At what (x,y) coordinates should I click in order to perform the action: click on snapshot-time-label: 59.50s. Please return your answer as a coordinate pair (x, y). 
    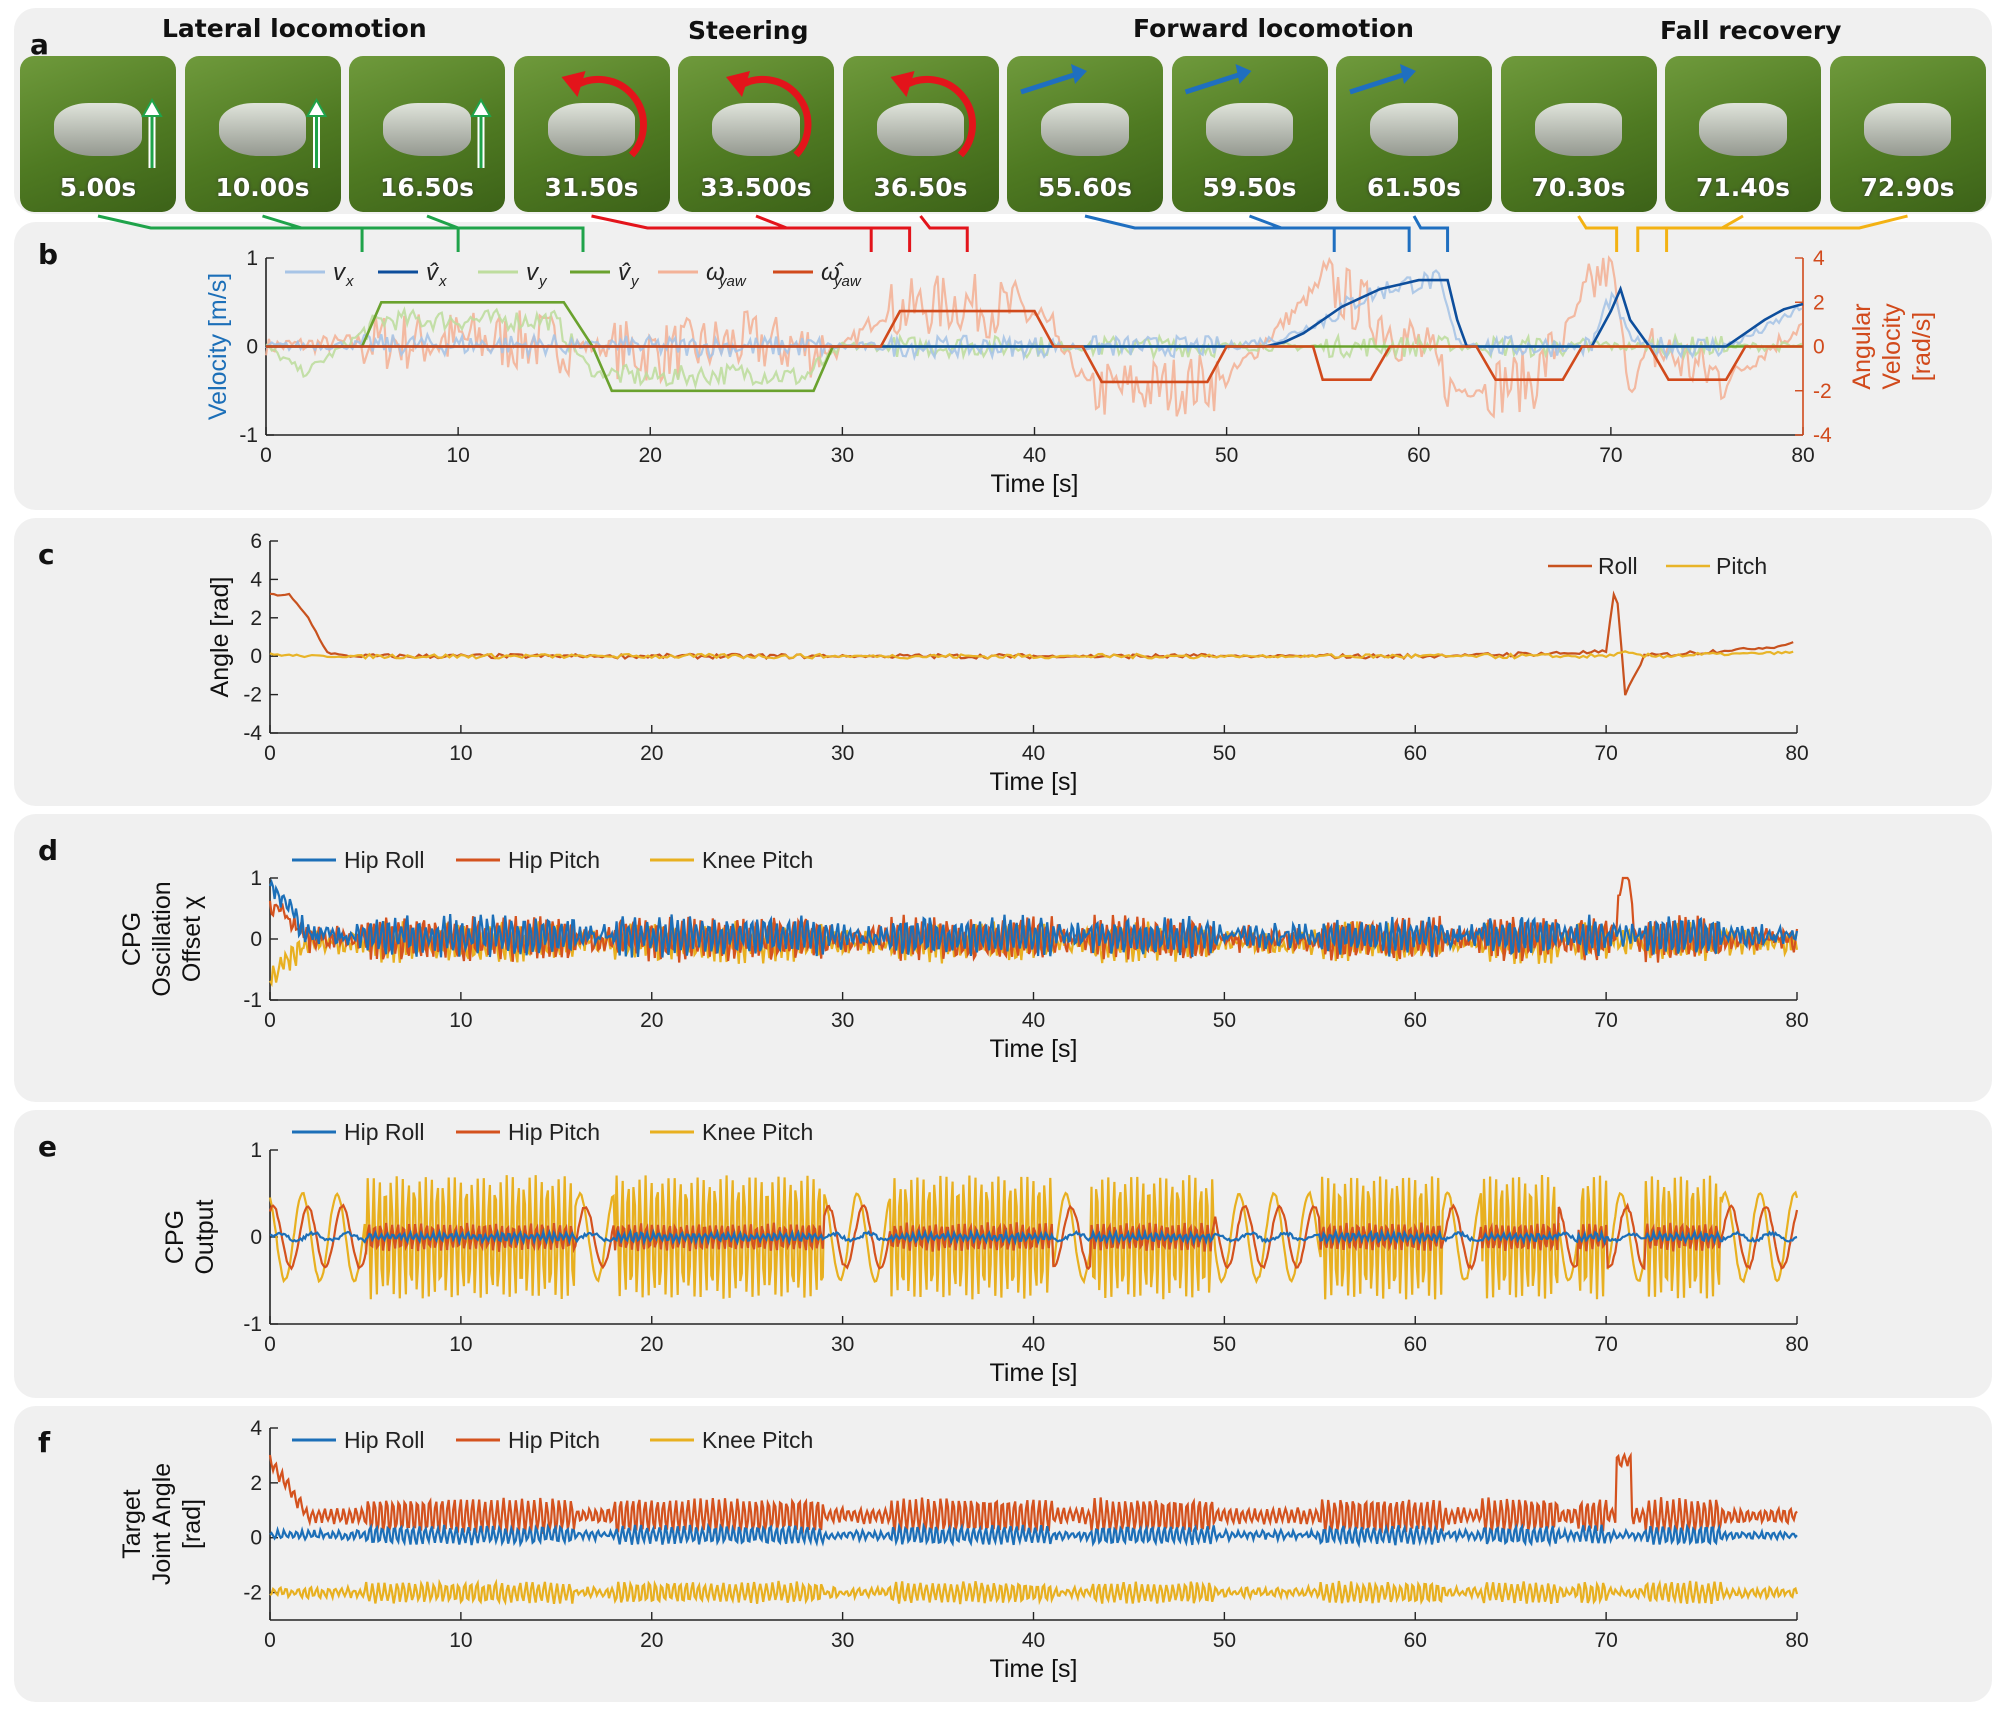
    Looking at the image, I should click on (1249, 187).